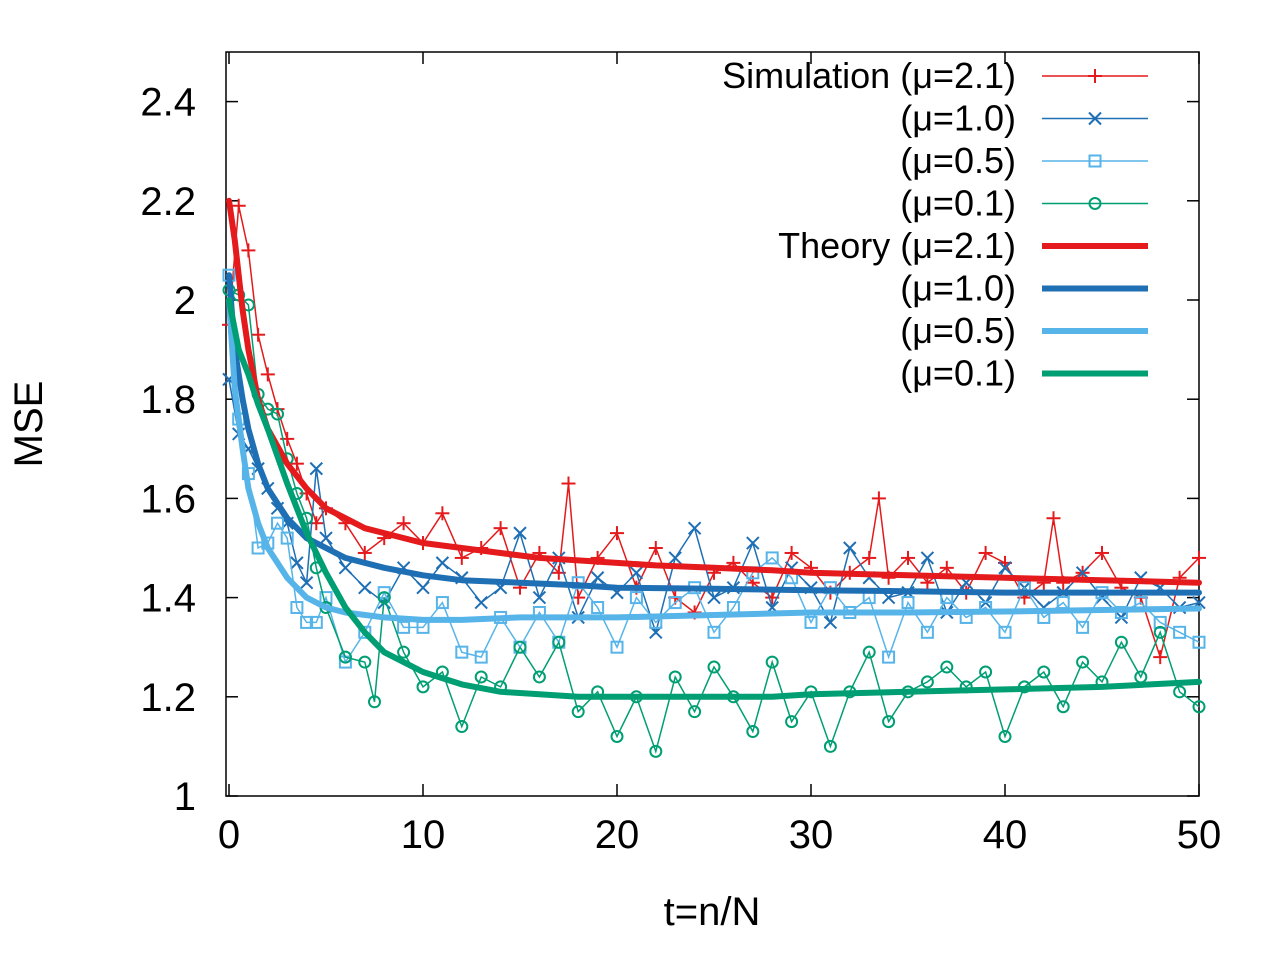 The image size is (1280, 960). I want to click on y-tick-label: 1.6, so click(168, 499).